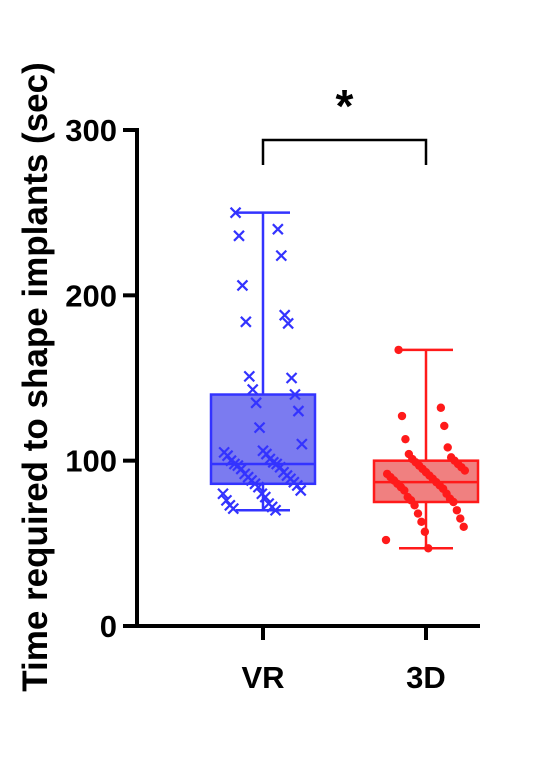 Image resolution: width=550 pixels, height=759 pixels. Describe the element at coordinates (262, 677) in the screenshot. I see `x-tick-label: VR` at that location.